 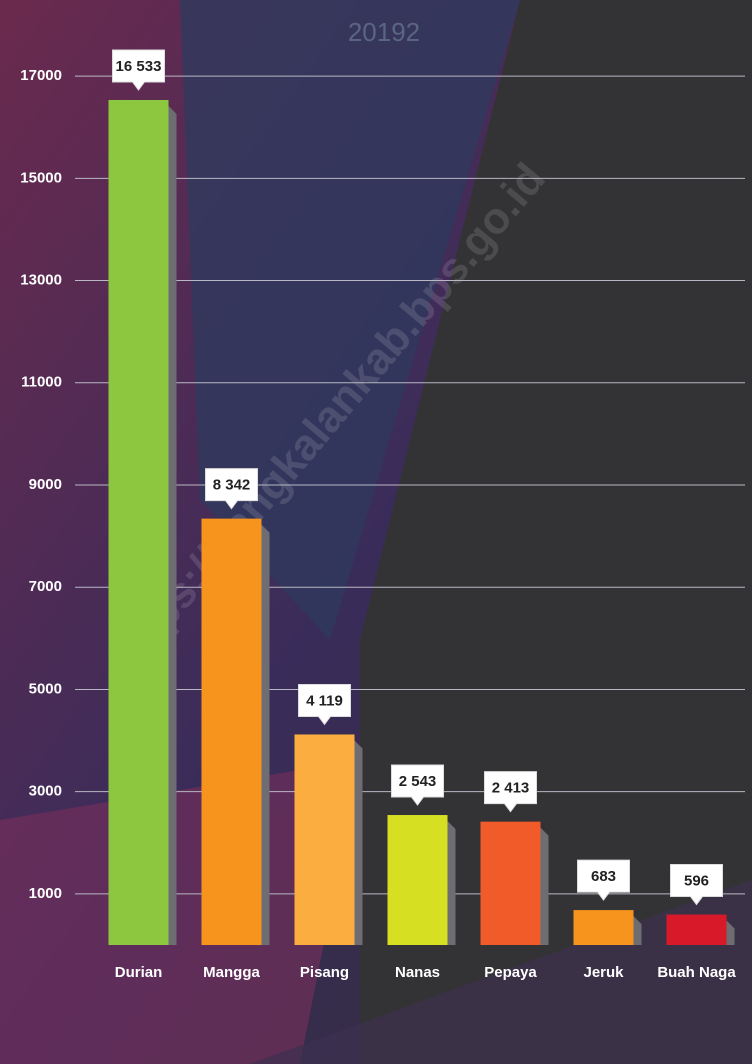 What do you see at coordinates (232, 485) in the screenshot?
I see `value-label: 8 342` at bounding box center [232, 485].